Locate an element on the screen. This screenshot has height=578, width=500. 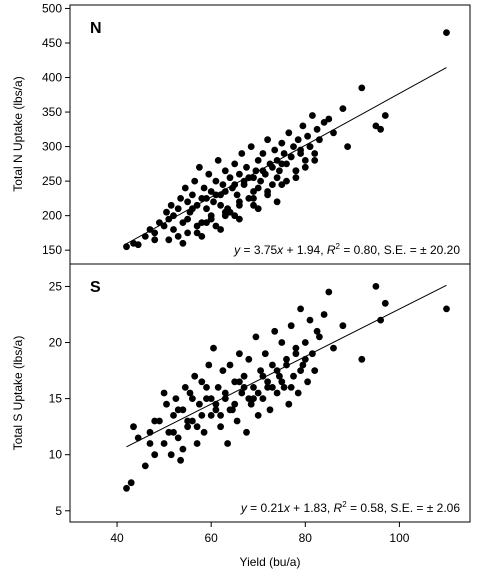
x-axis-label: Yield (bu/a) is located at coordinates (270, 562).